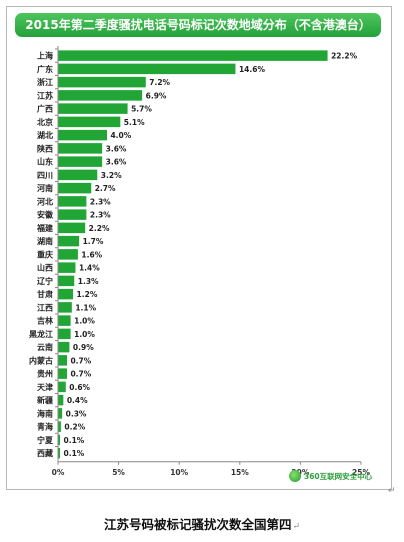 The image size is (404, 542). What do you see at coordinates (41, 334) in the screenshot?
I see `category-label: 黑龙江` at bounding box center [41, 334].